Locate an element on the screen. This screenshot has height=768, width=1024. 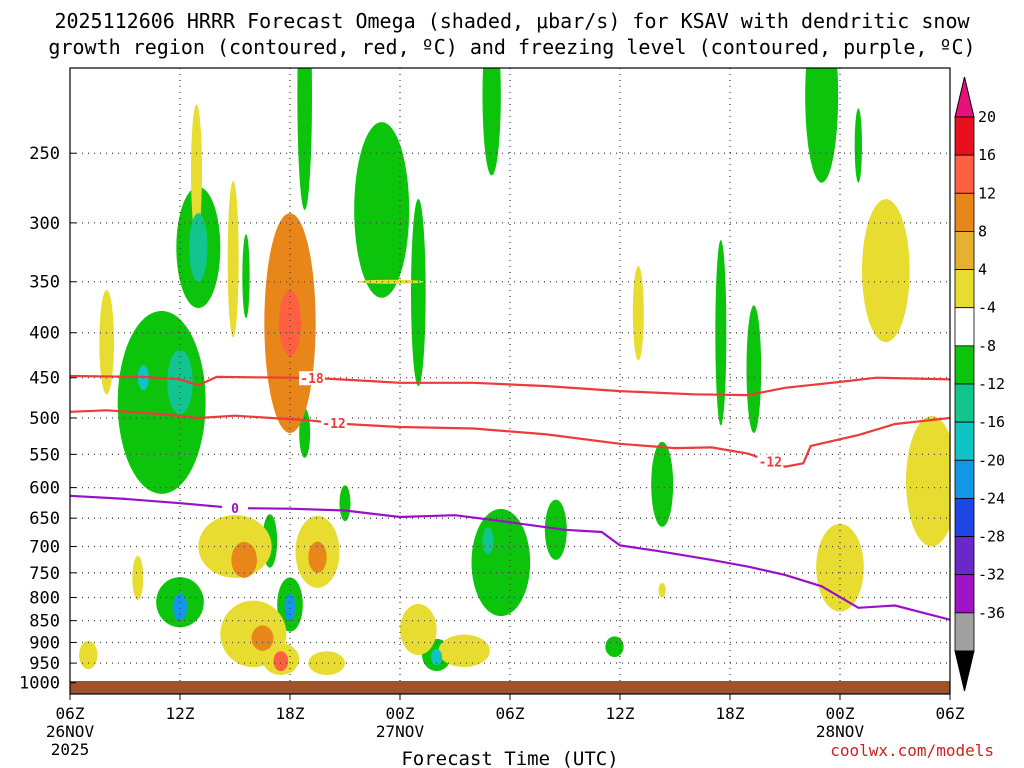
colorbar-label: 4 is located at coordinates (982, 270).